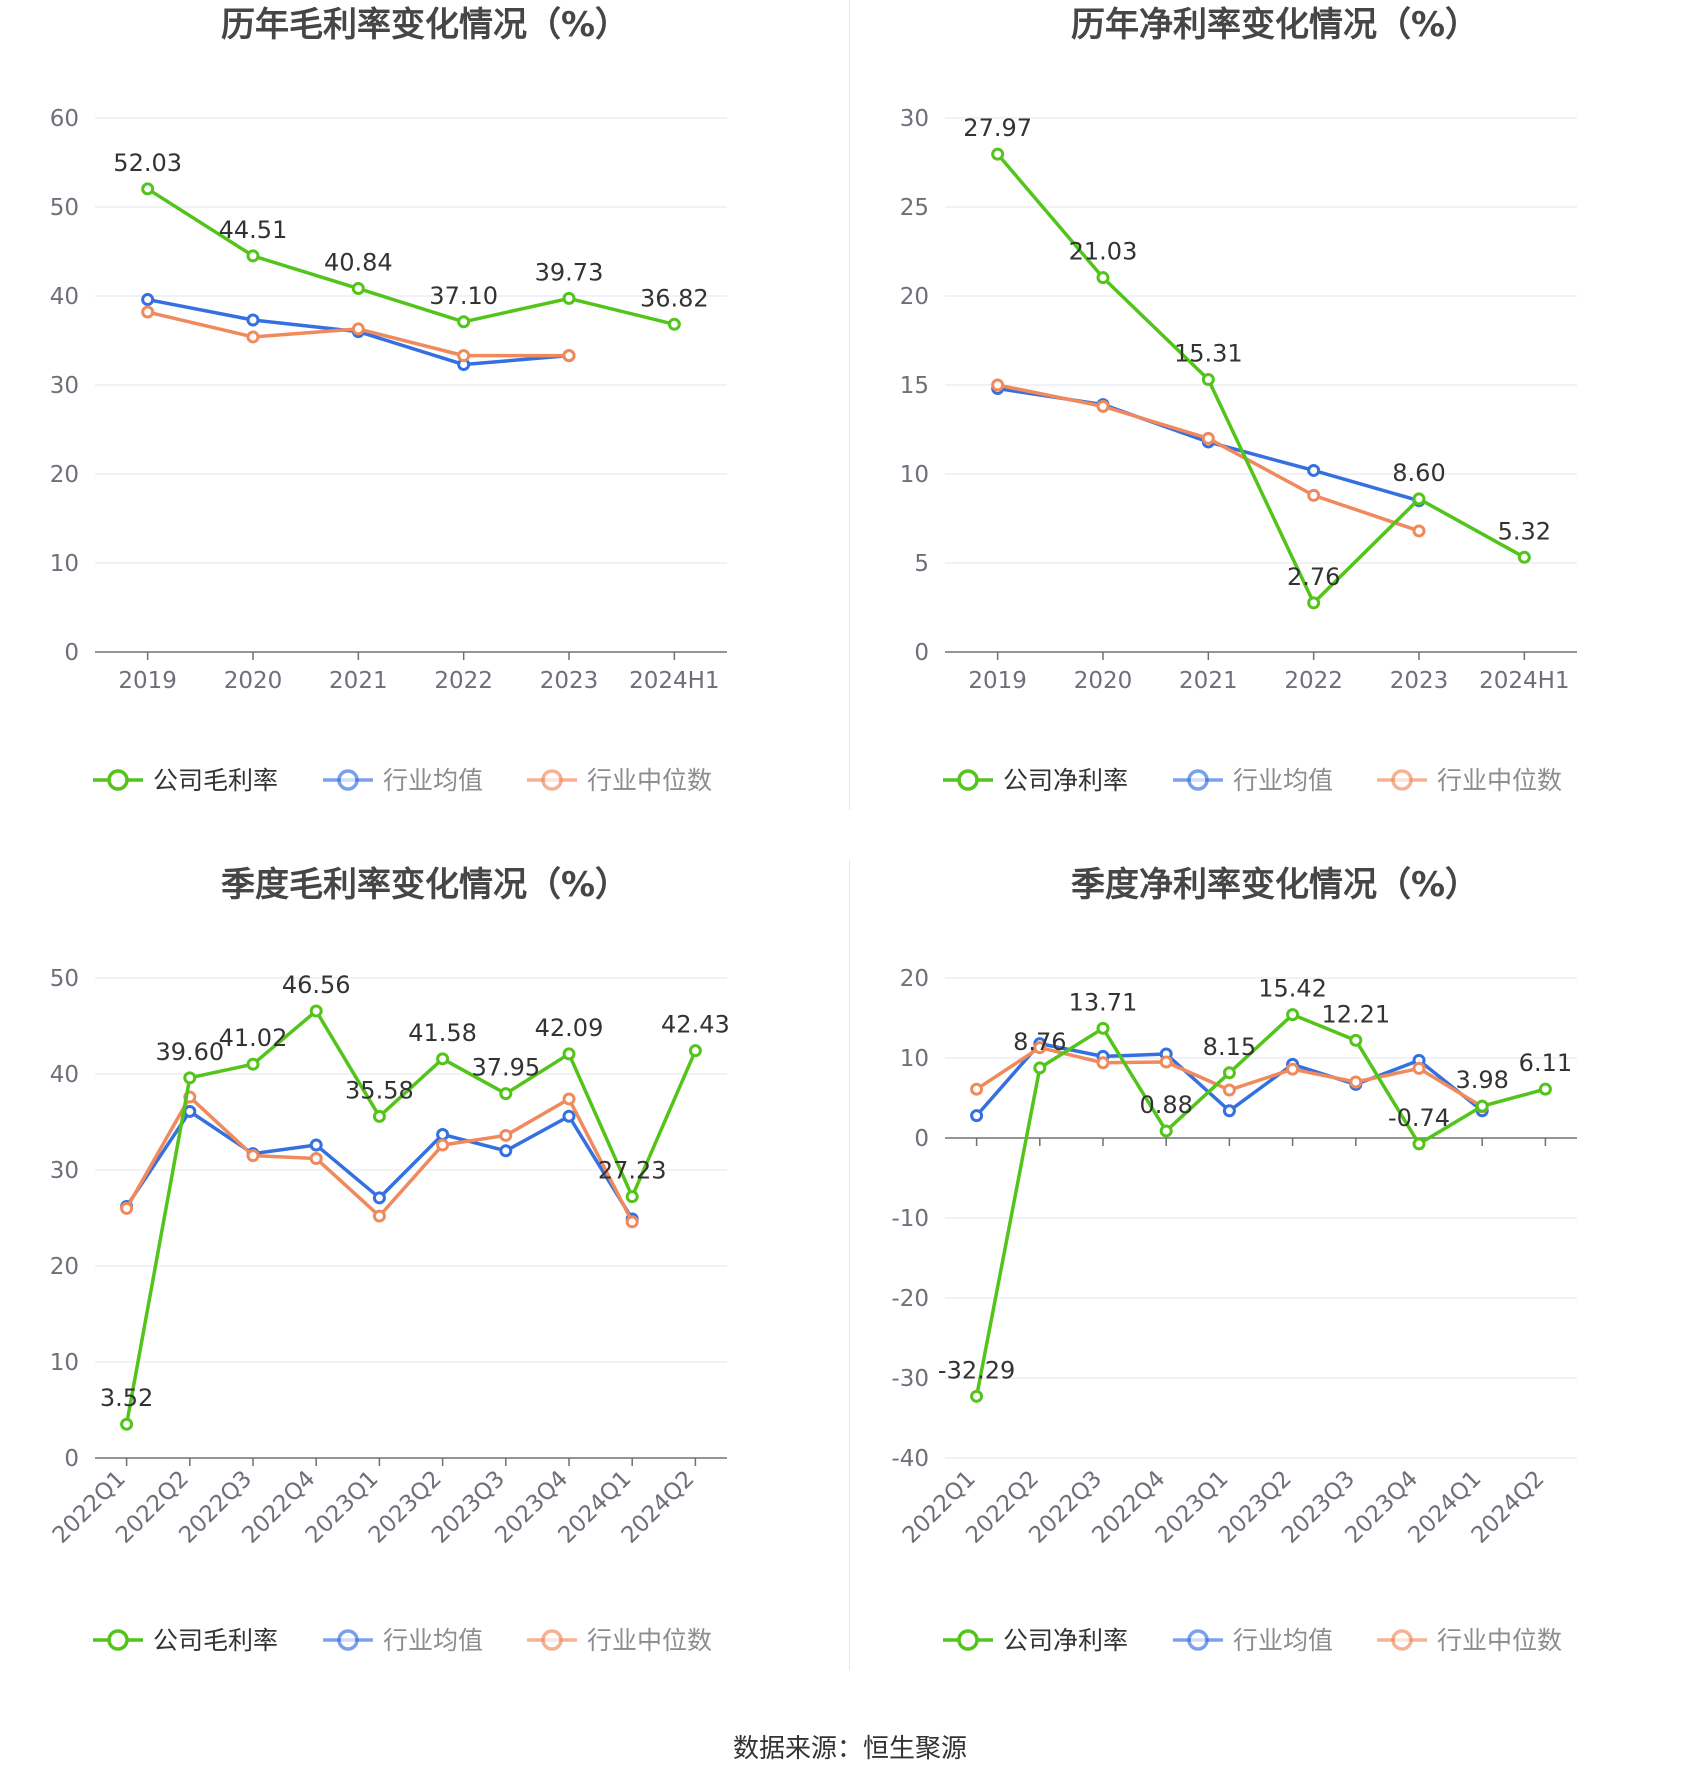  I want to click on legend-item-avg: 行业均值, so click(403, 780).